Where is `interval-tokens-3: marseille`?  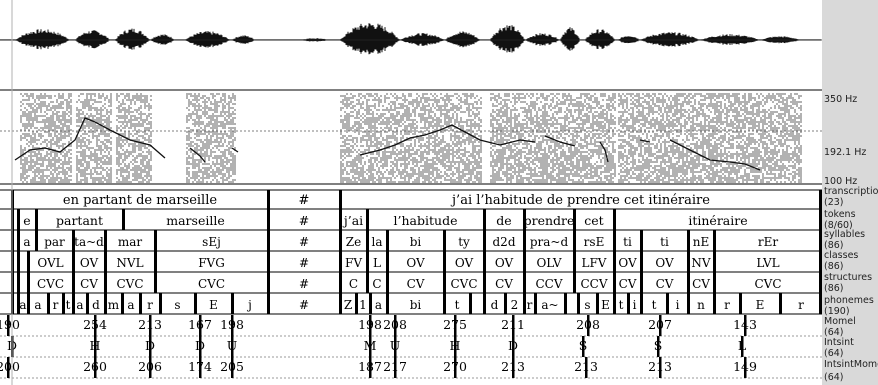
interval-tokens-3: marseille is located at coordinates (195, 219).